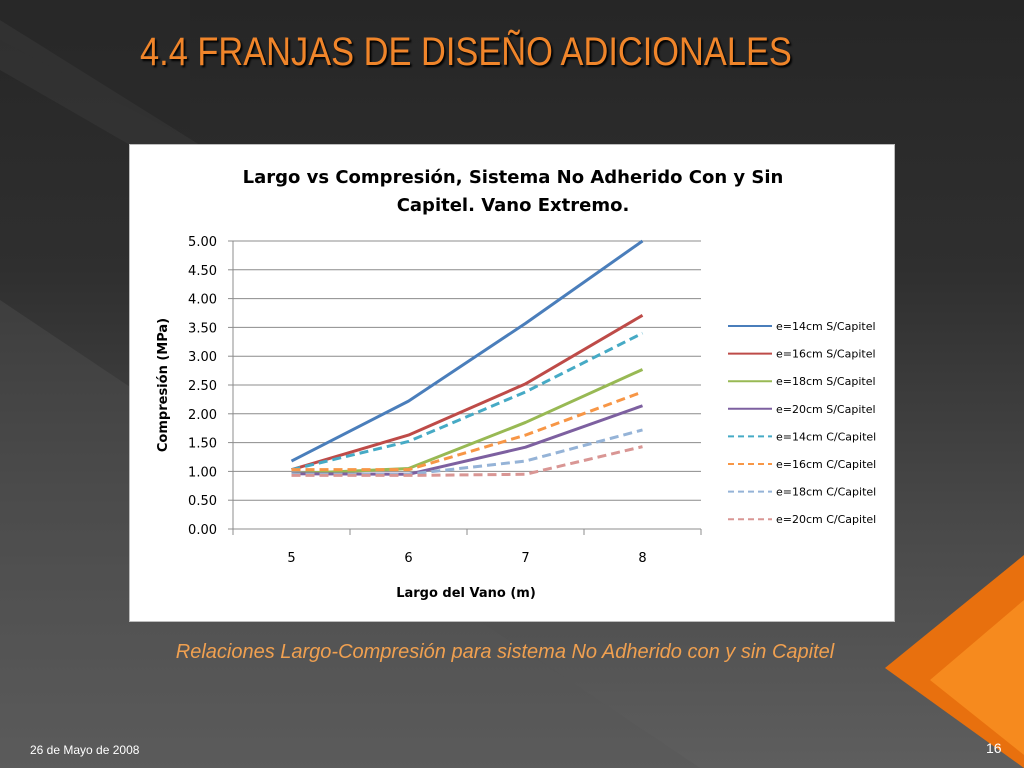 Image resolution: width=1024 pixels, height=768 pixels. What do you see at coordinates (826, 381) in the screenshot?
I see `legend-entry: e=18cm S/Capitel` at bounding box center [826, 381].